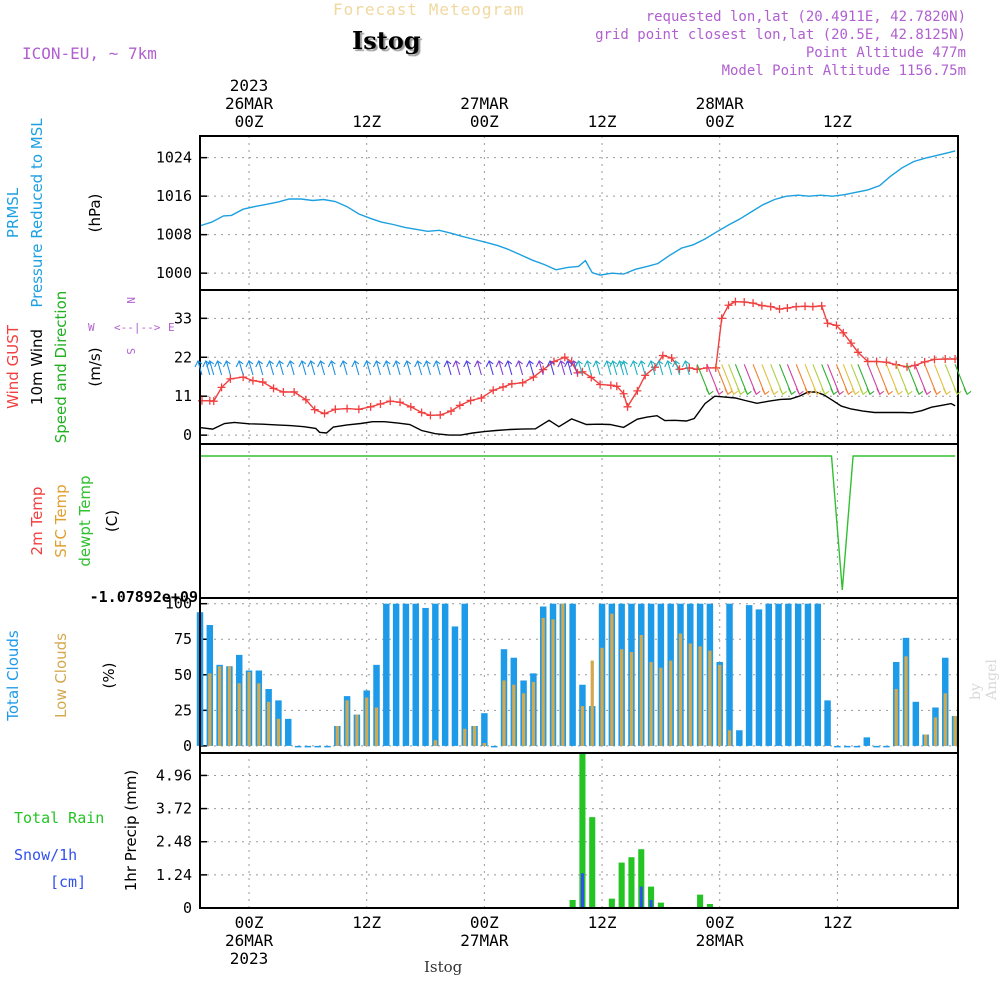 This screenshot has width=1000, height=1000. I want to click on prmsl-line, so click(578, 213).